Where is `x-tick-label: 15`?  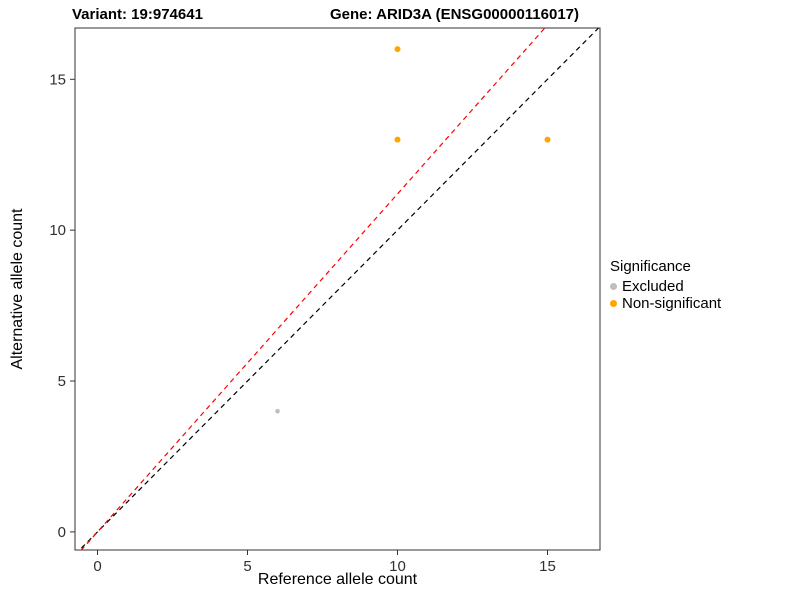 x-tick-label: 15 is located at coordinates (547, 566).